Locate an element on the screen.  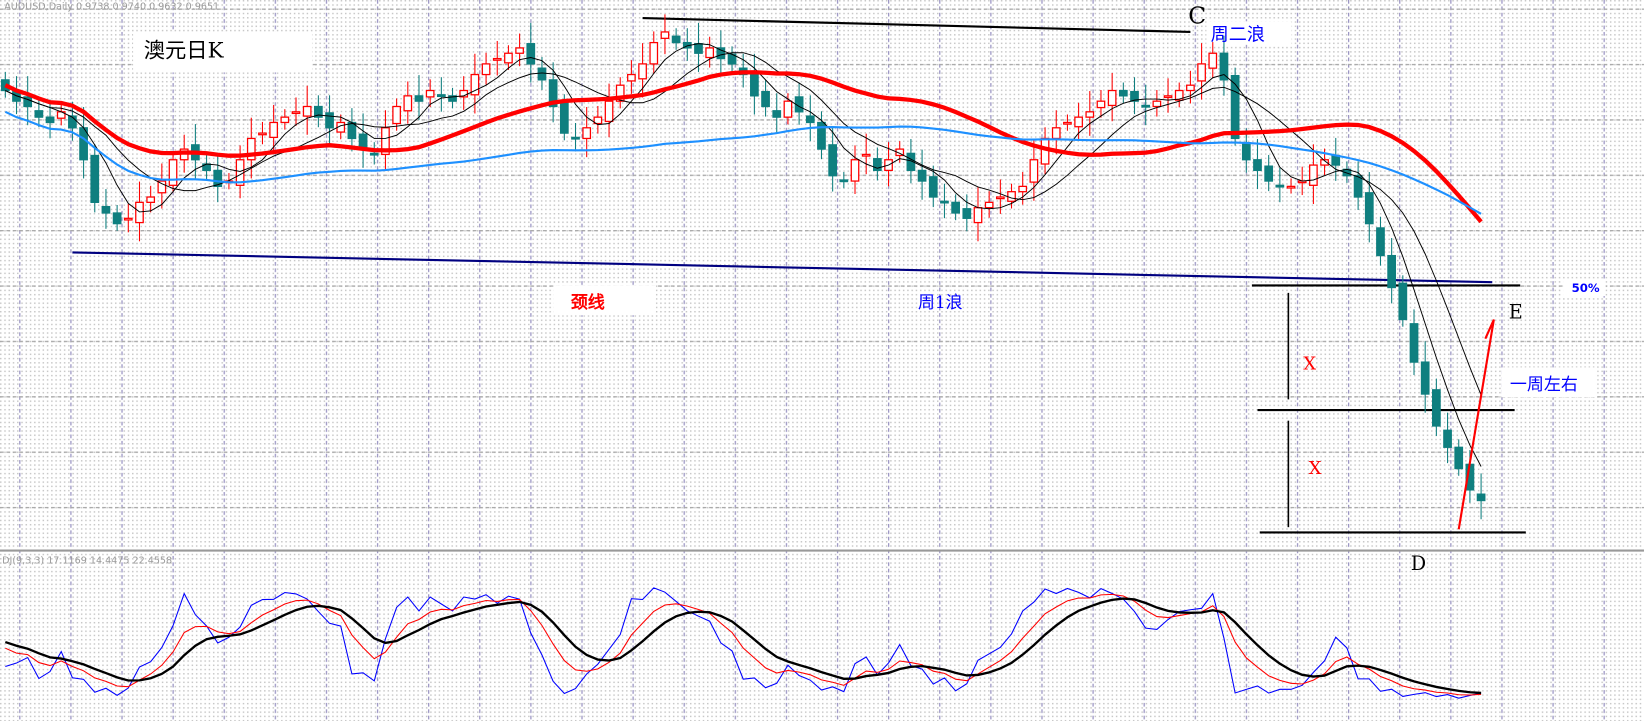
point-e-label: E is located at coordinates (1516, 311).